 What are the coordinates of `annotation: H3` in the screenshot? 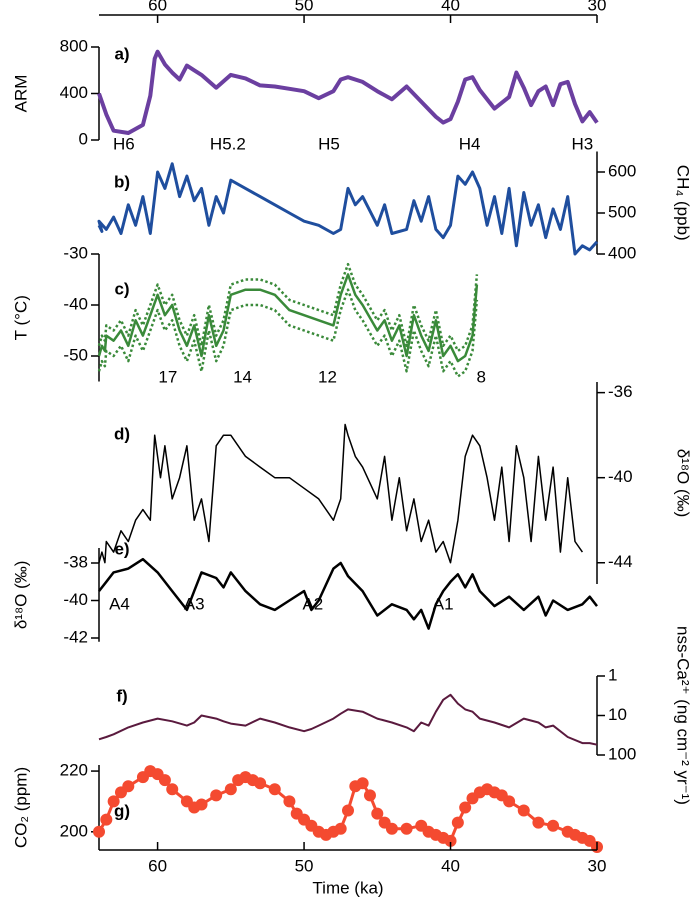 It's located at (582, 143).